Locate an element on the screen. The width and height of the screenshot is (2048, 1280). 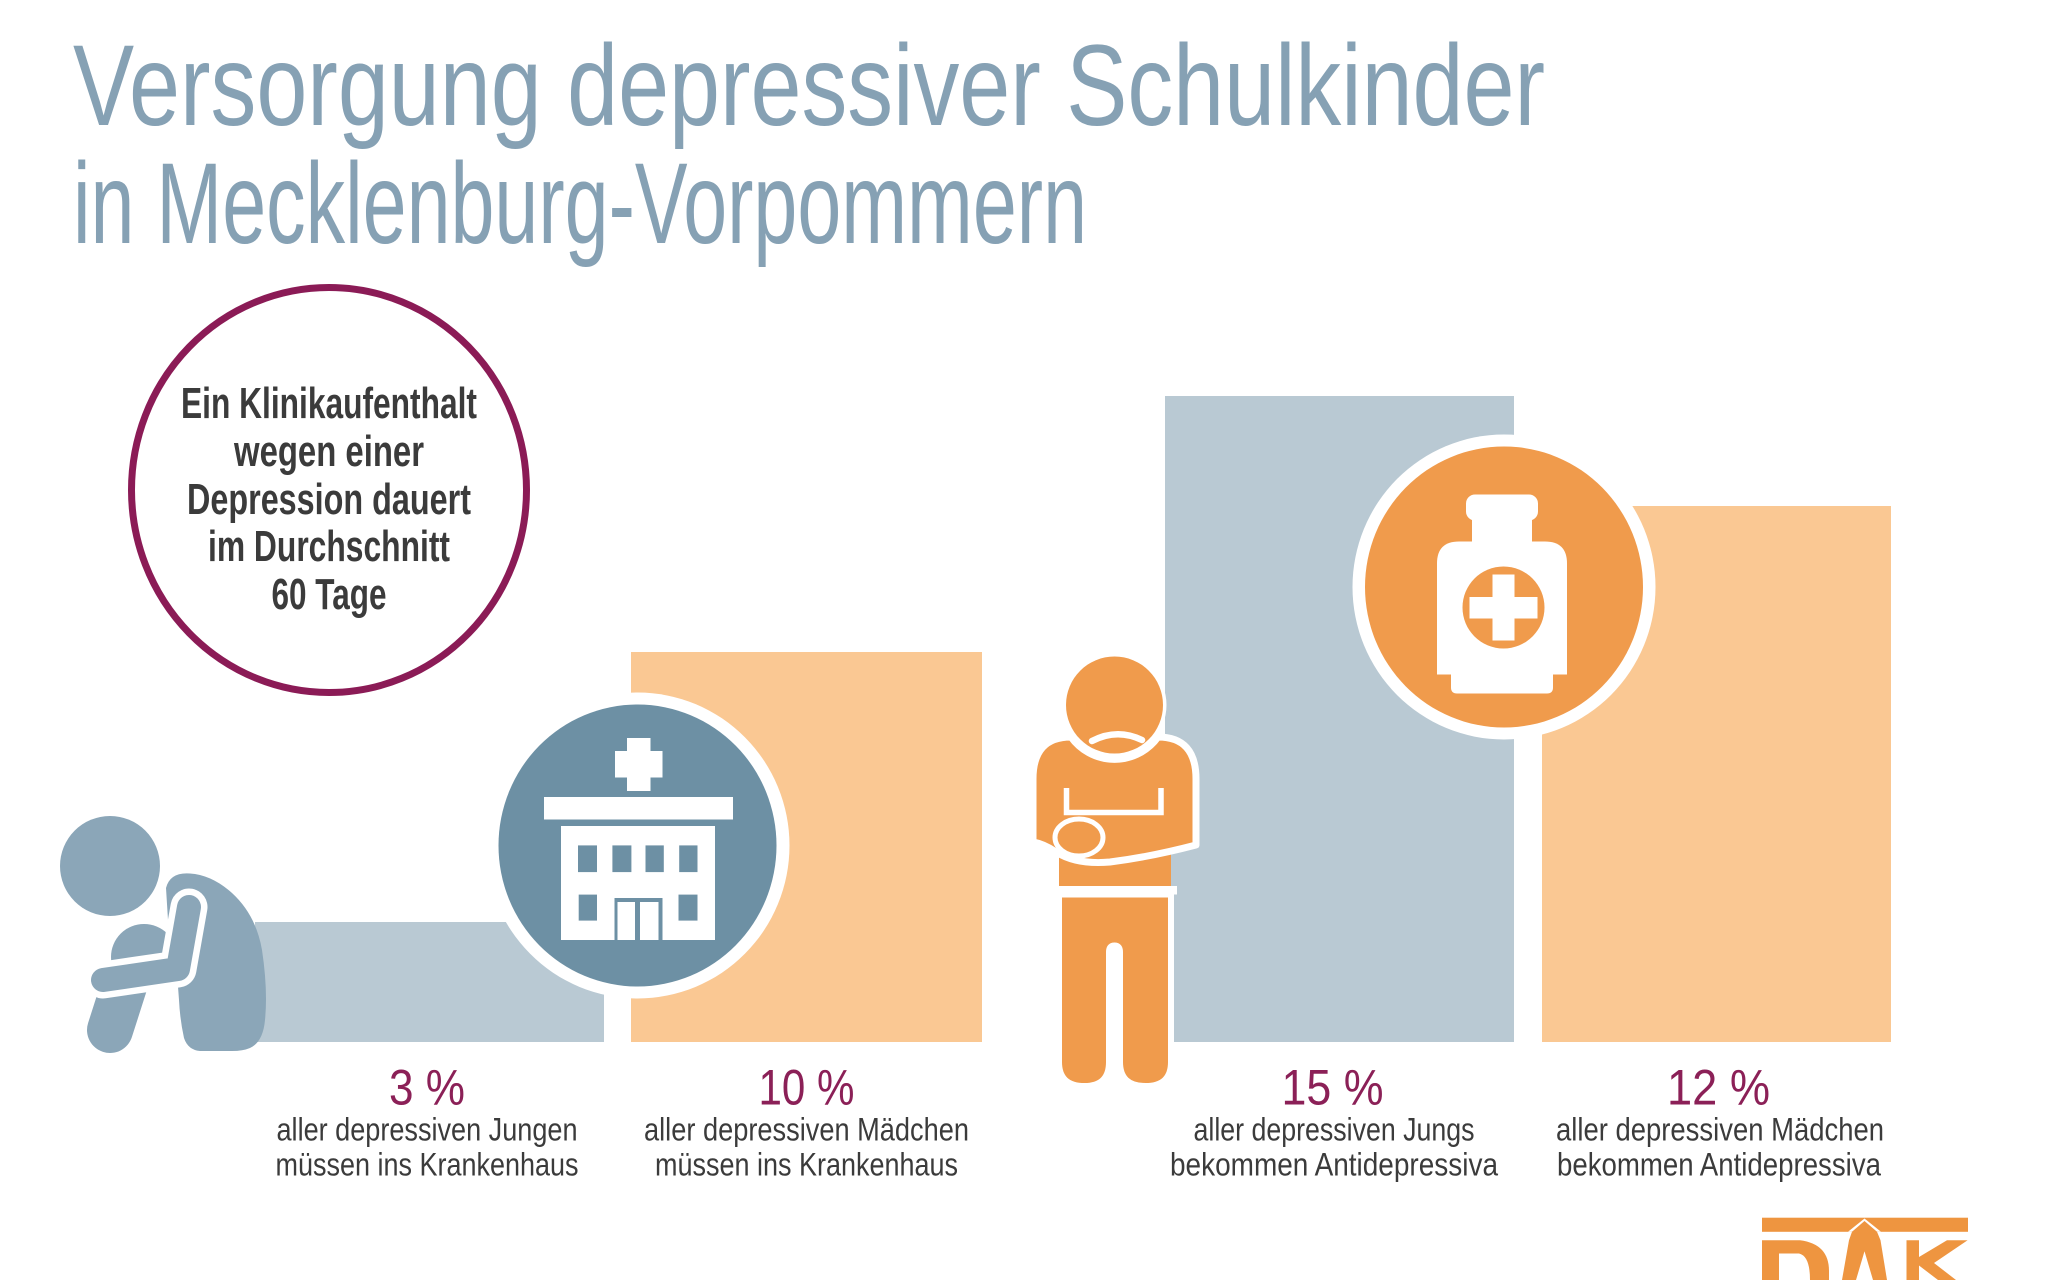
svg-text: 10 % is located at coordinates (807, 1088).